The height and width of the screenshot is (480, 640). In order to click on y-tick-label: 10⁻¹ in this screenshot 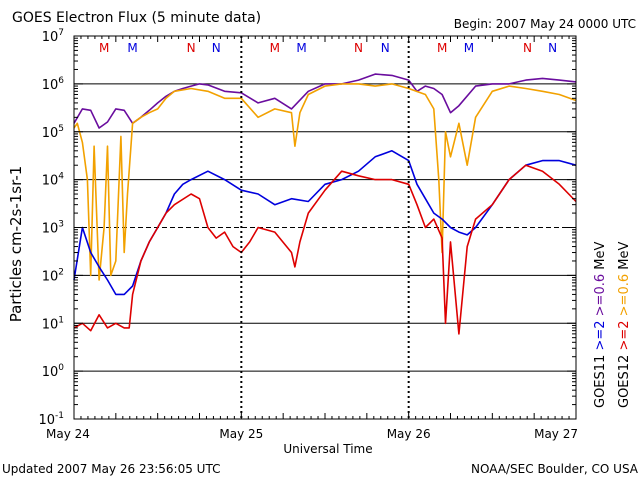, I will do `click(51, 419)`.